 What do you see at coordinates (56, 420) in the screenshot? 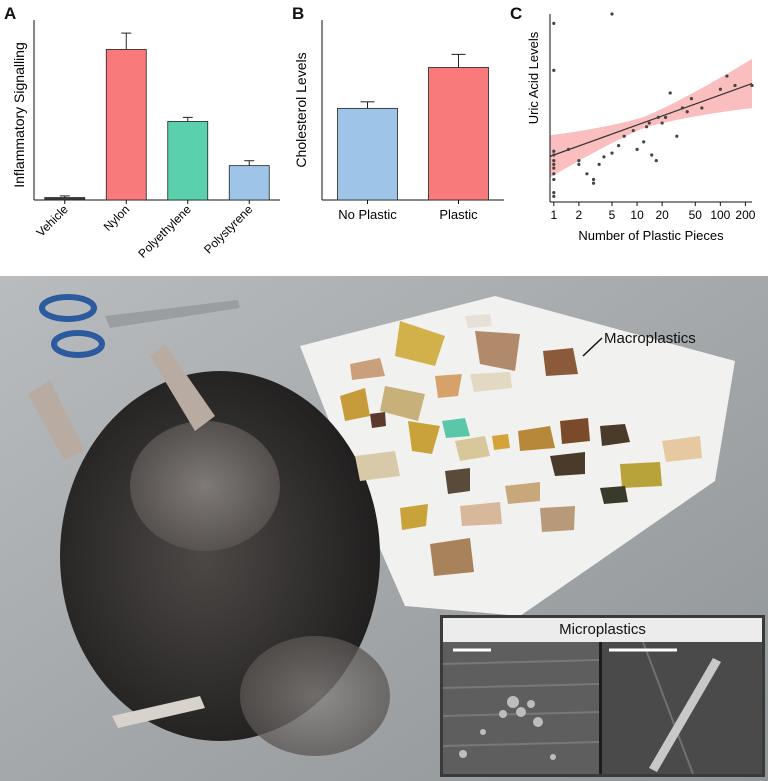
I see `bird-foot-left` at bounding box center [56, 420].